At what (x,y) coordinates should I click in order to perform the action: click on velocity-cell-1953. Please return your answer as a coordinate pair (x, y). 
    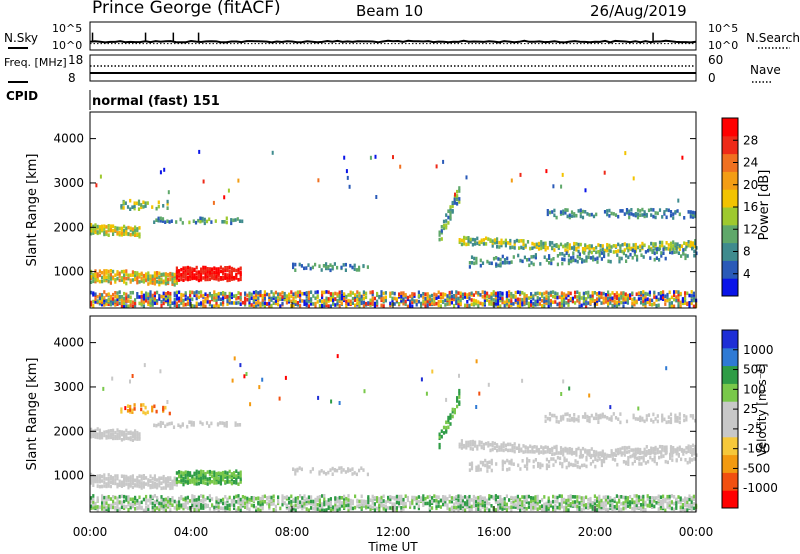
    Looking at the image, I should click on (568, 500).